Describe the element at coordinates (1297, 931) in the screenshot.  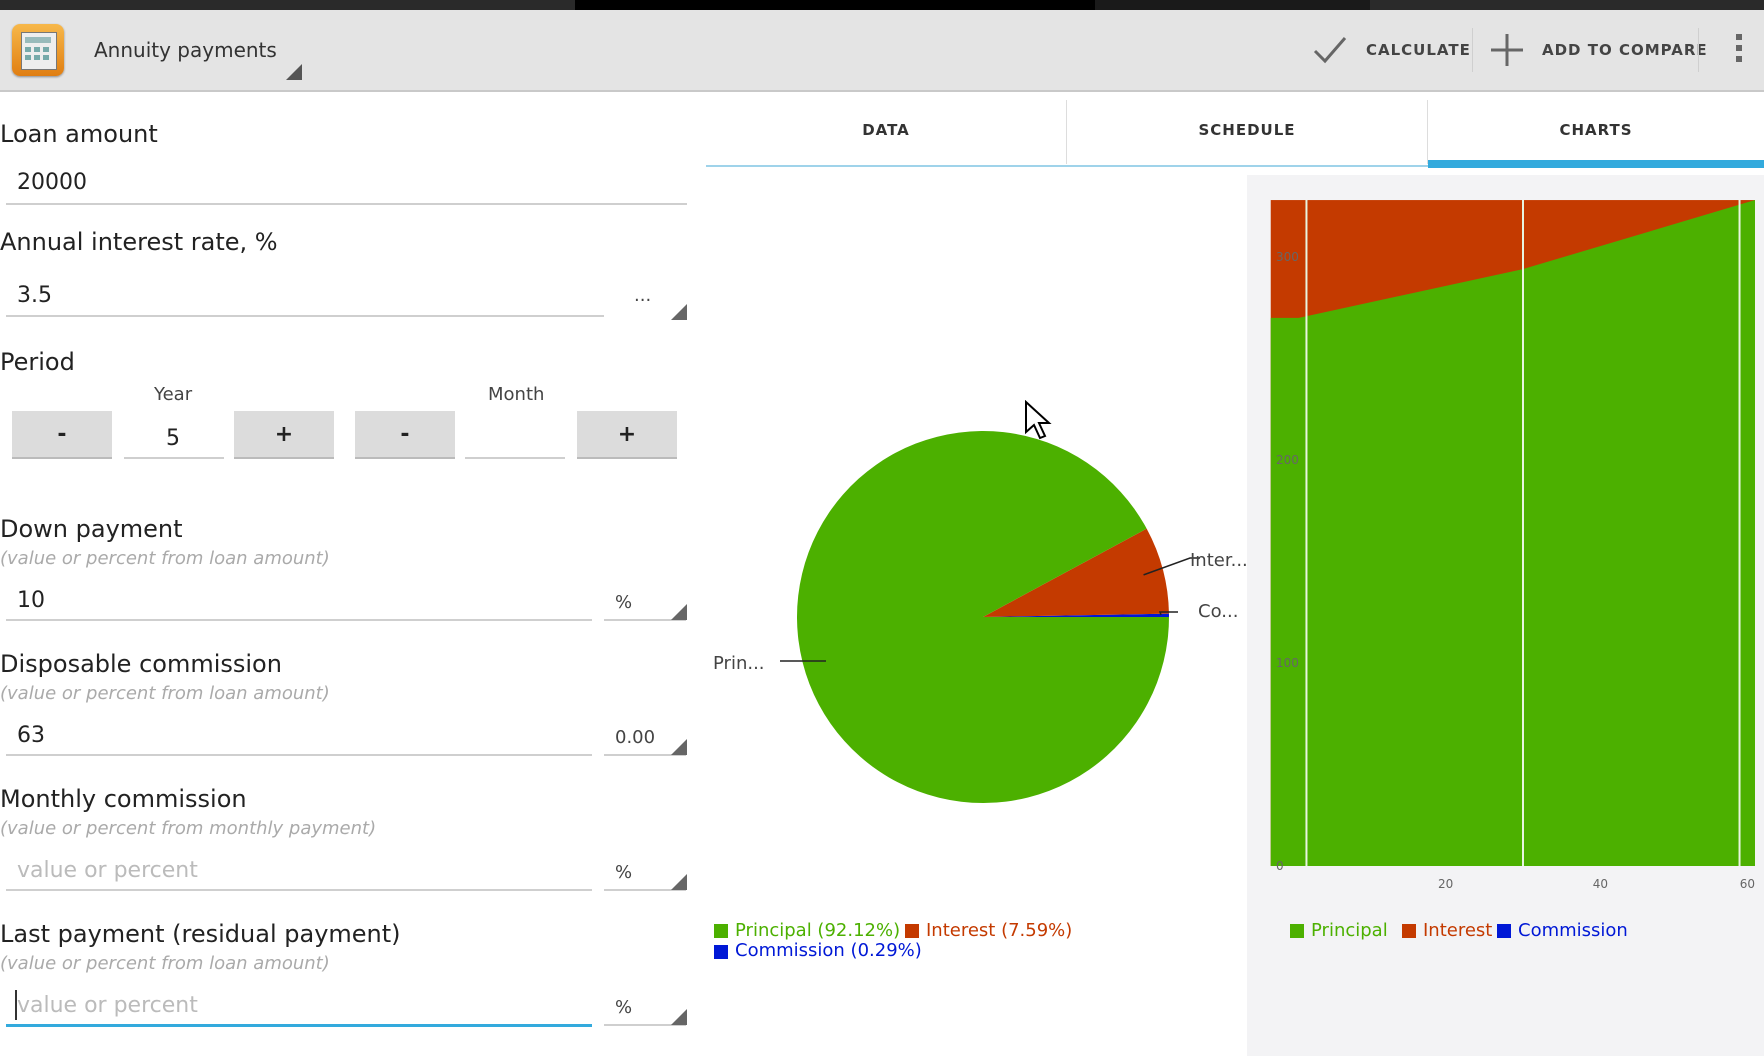
I see `area-legend-principal-swatch` at that location.